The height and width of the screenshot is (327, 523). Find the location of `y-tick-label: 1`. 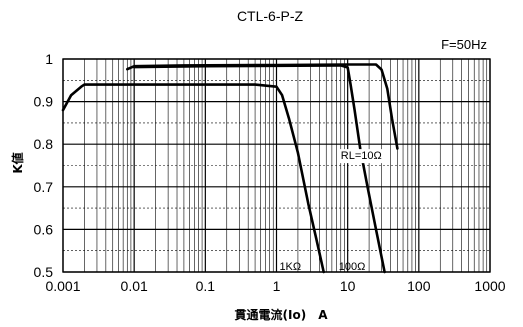

y-tick-label: 1 is located at coordinates (49, 59).